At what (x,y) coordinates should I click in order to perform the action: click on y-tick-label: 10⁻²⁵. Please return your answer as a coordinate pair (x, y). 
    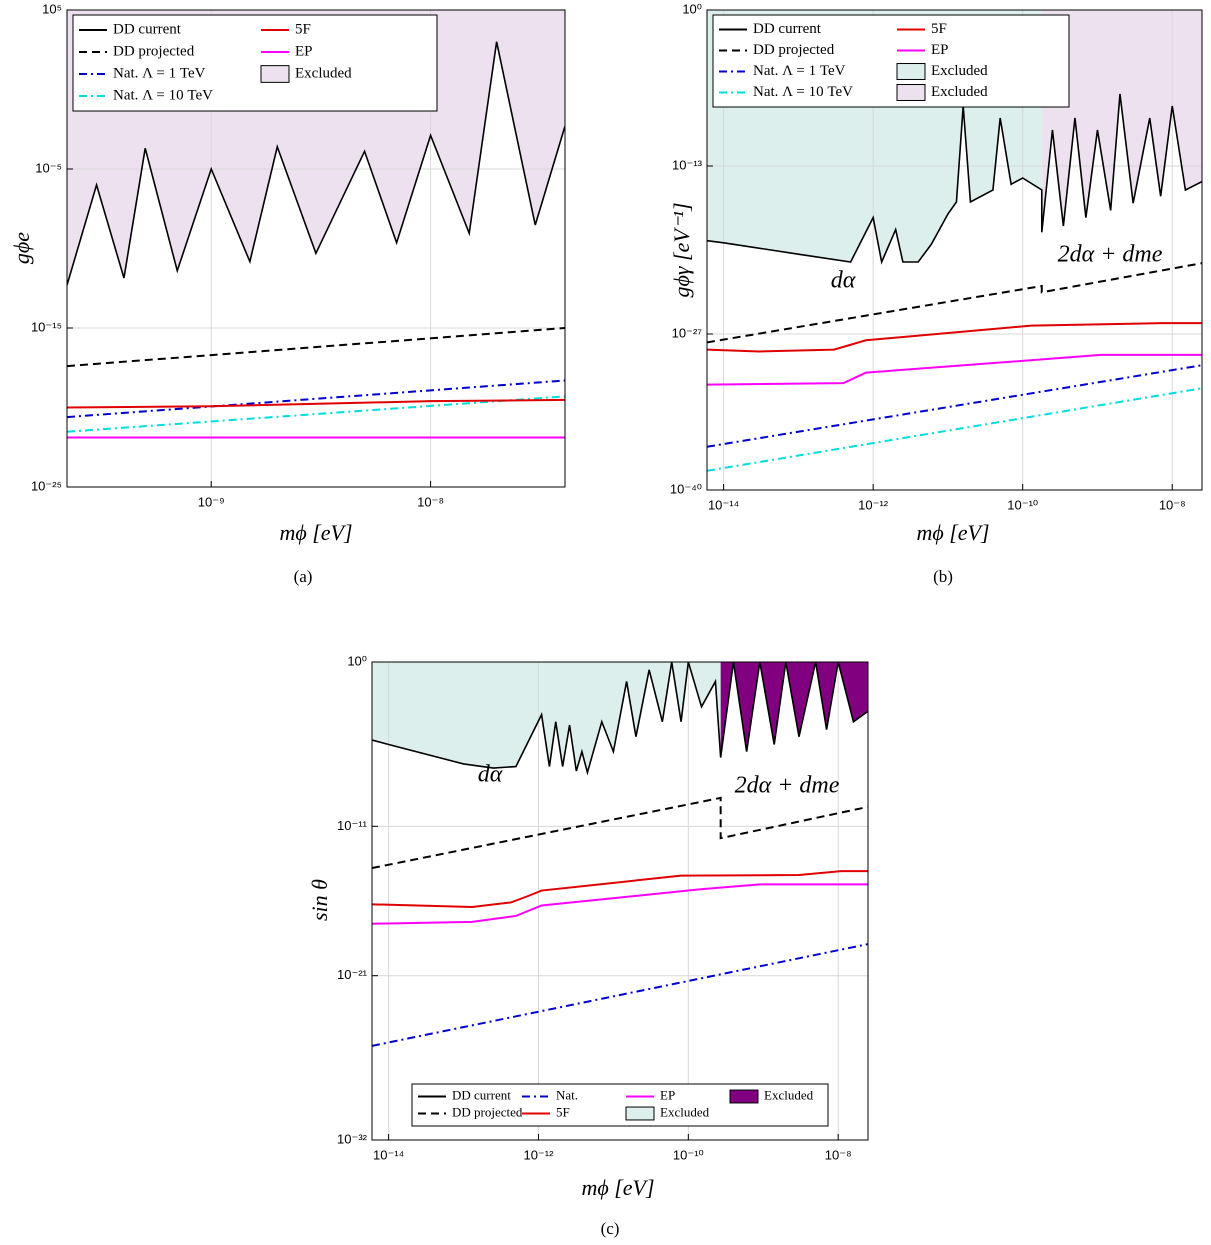
    Looking at the image, I should click on (46, 485).